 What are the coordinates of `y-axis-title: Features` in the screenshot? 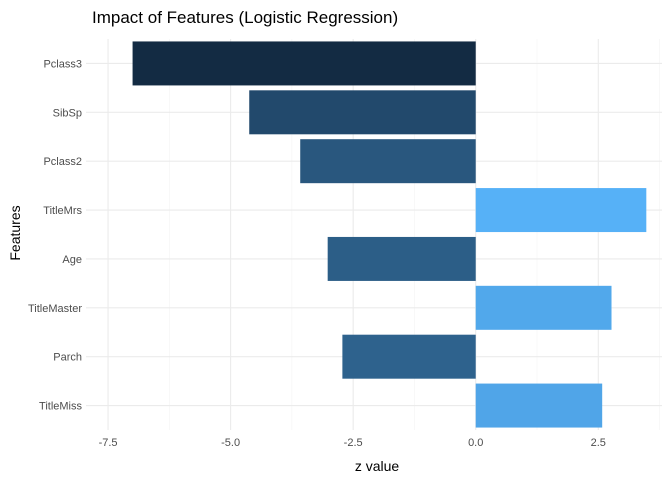 It's located at (15, 232).